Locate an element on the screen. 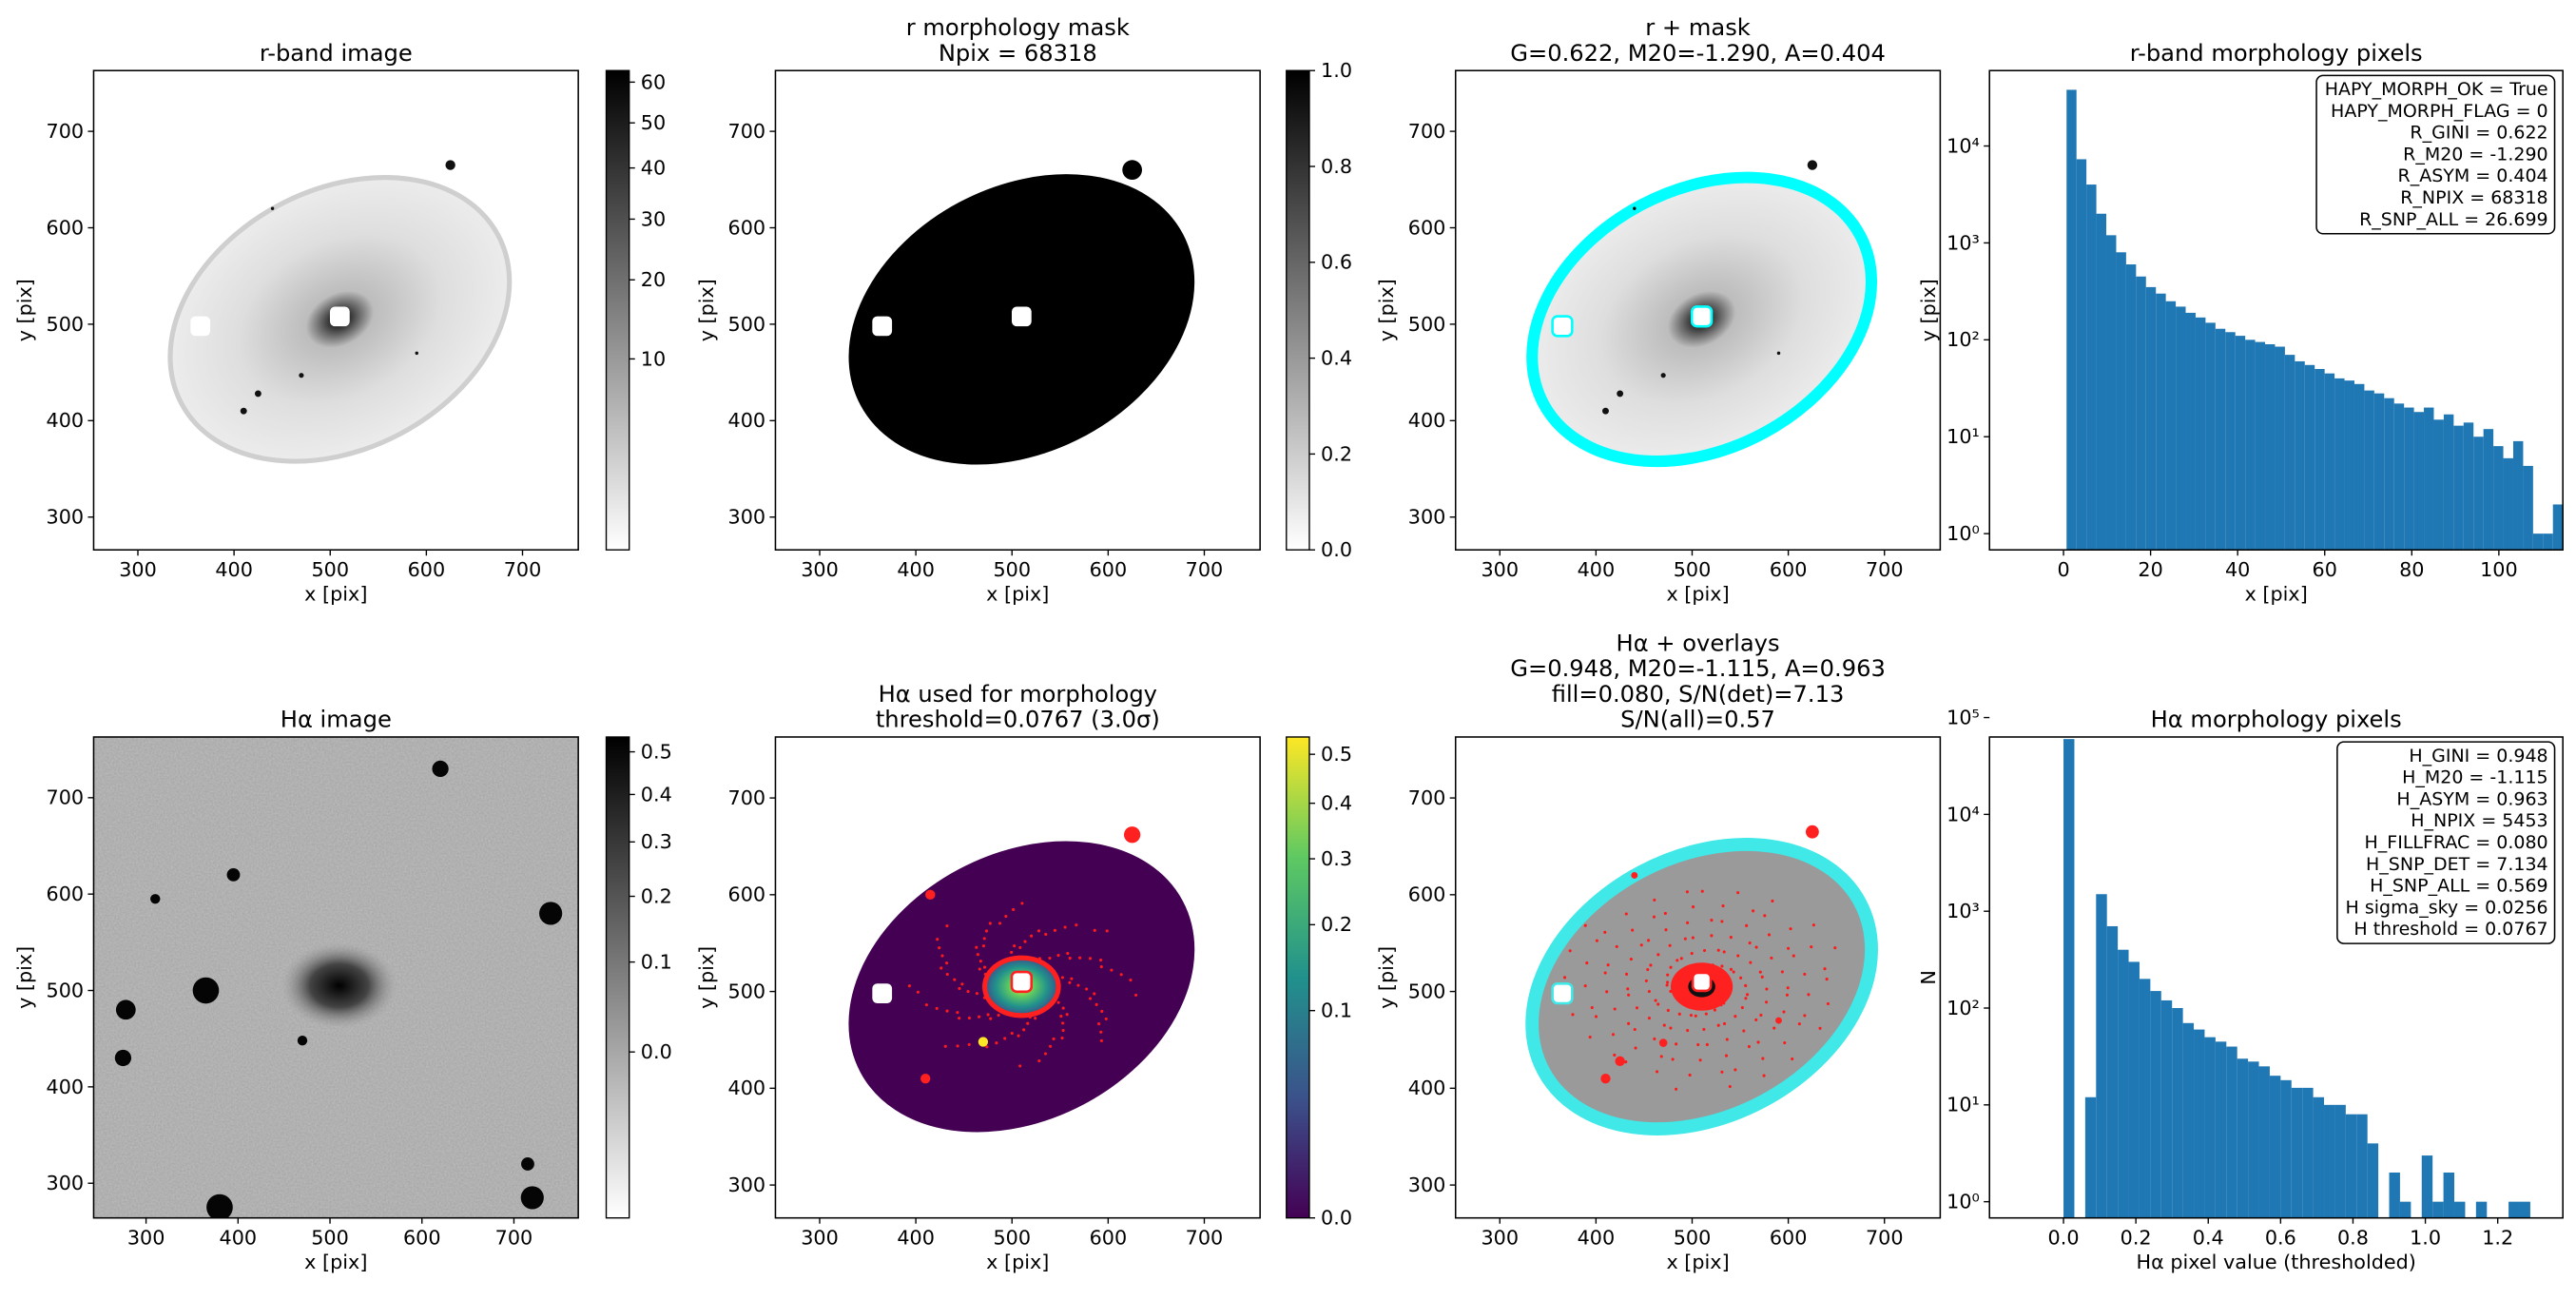 Image resolution: width=2576 pixels, height=1300 pixels. panel-title: Npix = 68318 is located at coordinates (1018, 53).